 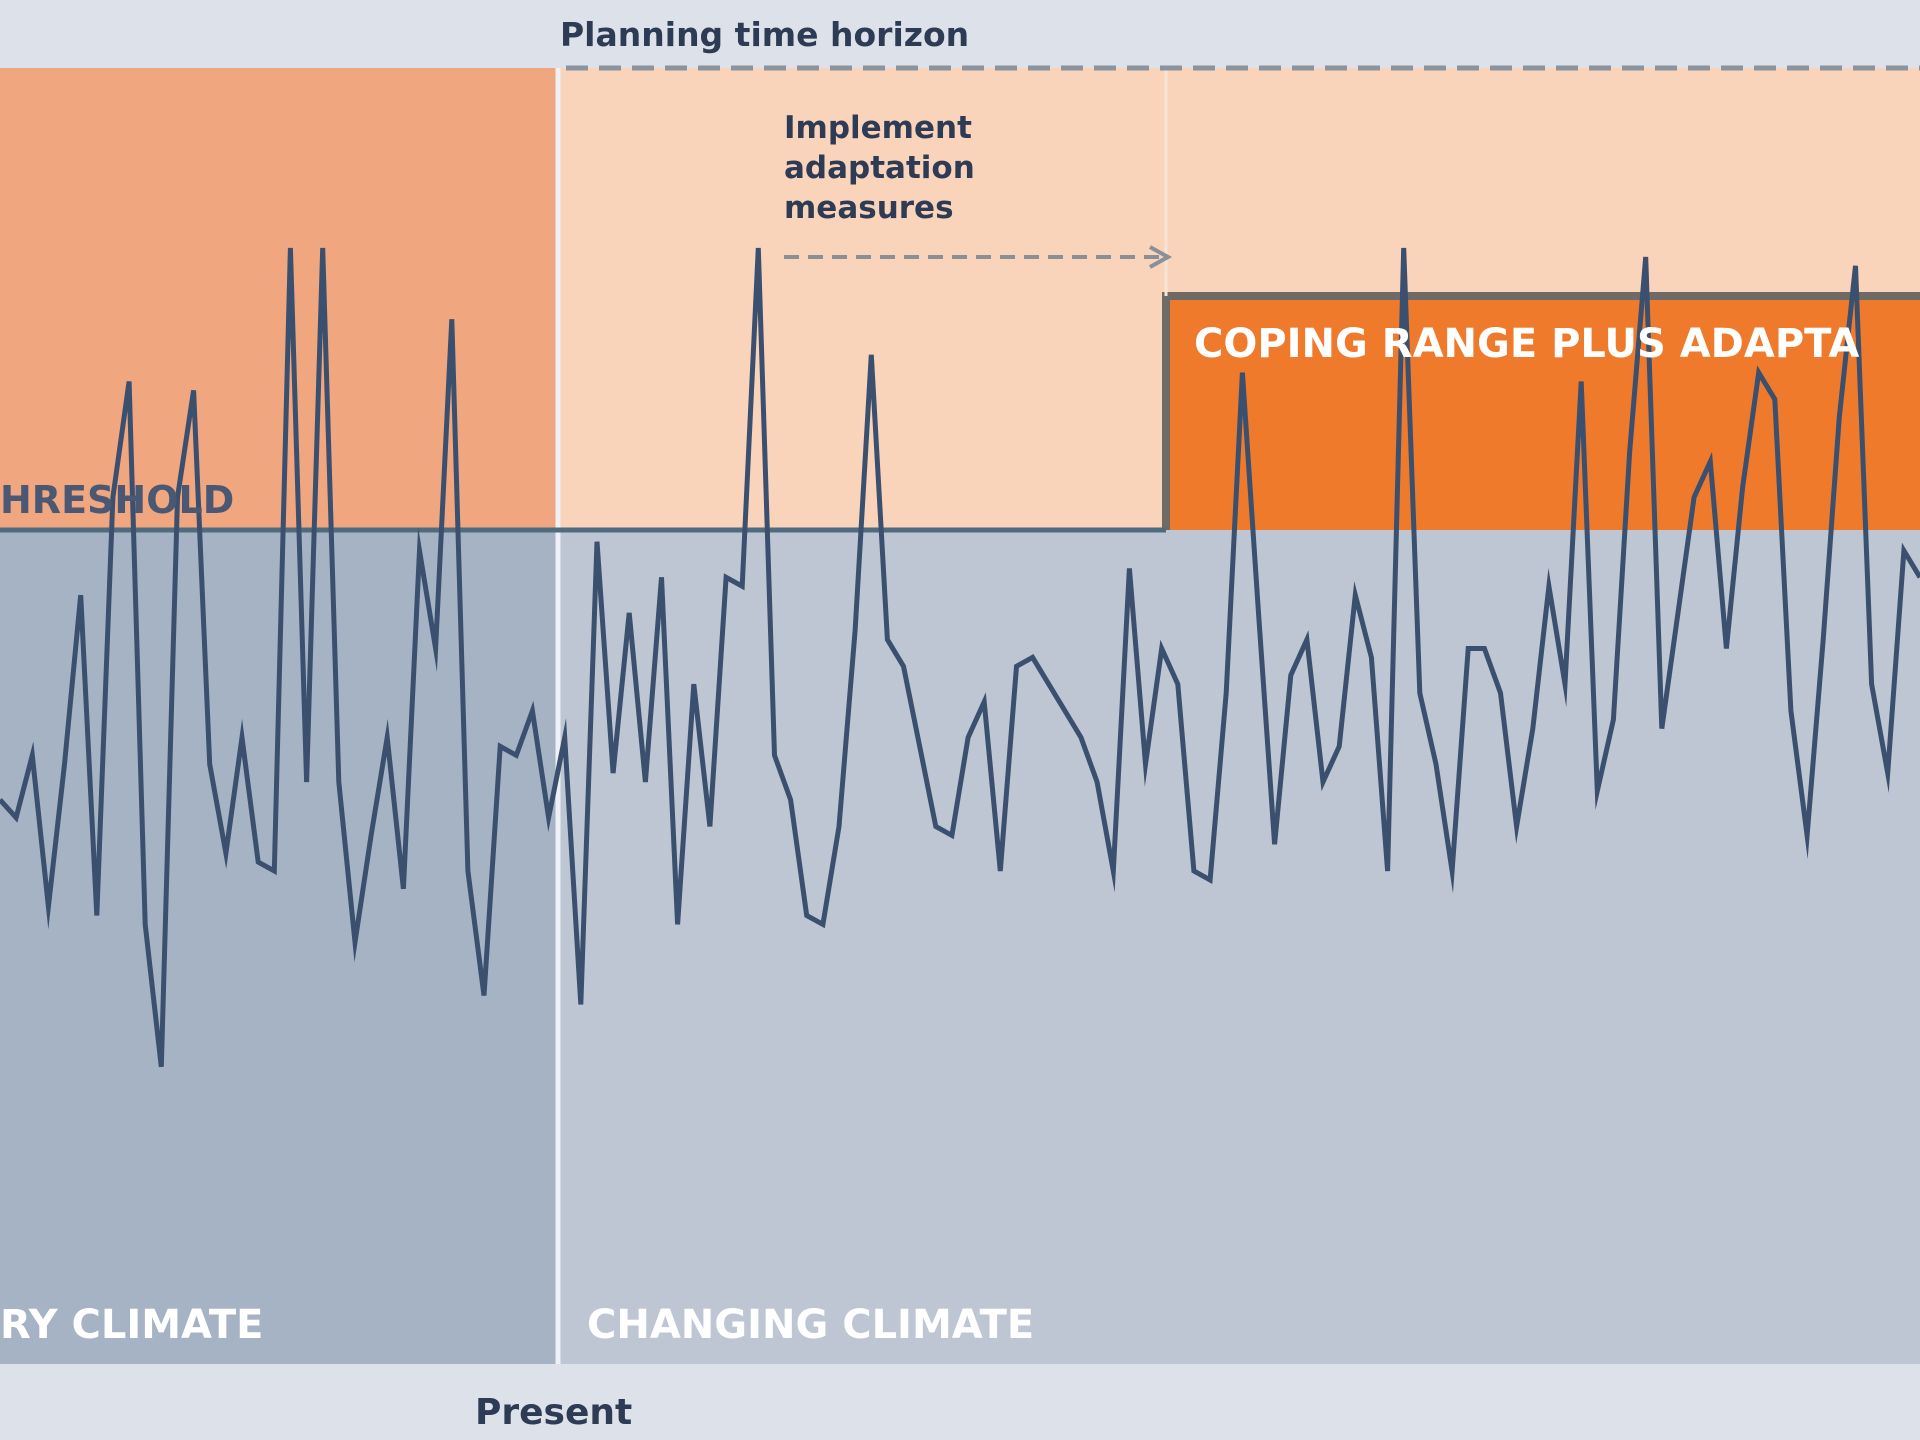 What do you see at coordinates (879, 168) in the screenshot?
I see `implement-label-line2: adaptation` at bounding box center [879, 168].